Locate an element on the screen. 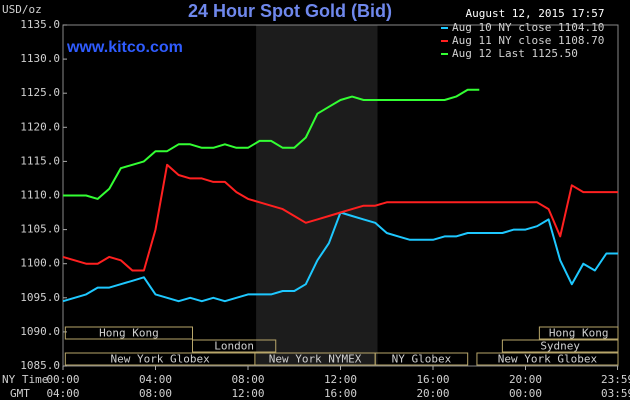 Image resolution: width=630 pixels, height=400 pixels. session-label: London is located at coordinates (234, 346).